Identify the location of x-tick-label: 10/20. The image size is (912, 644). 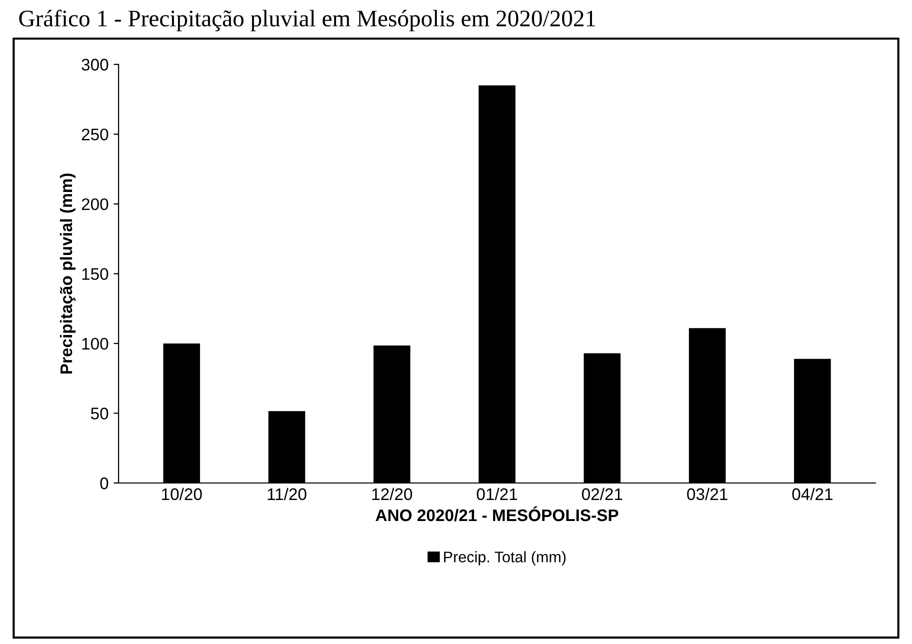
(182, 494).